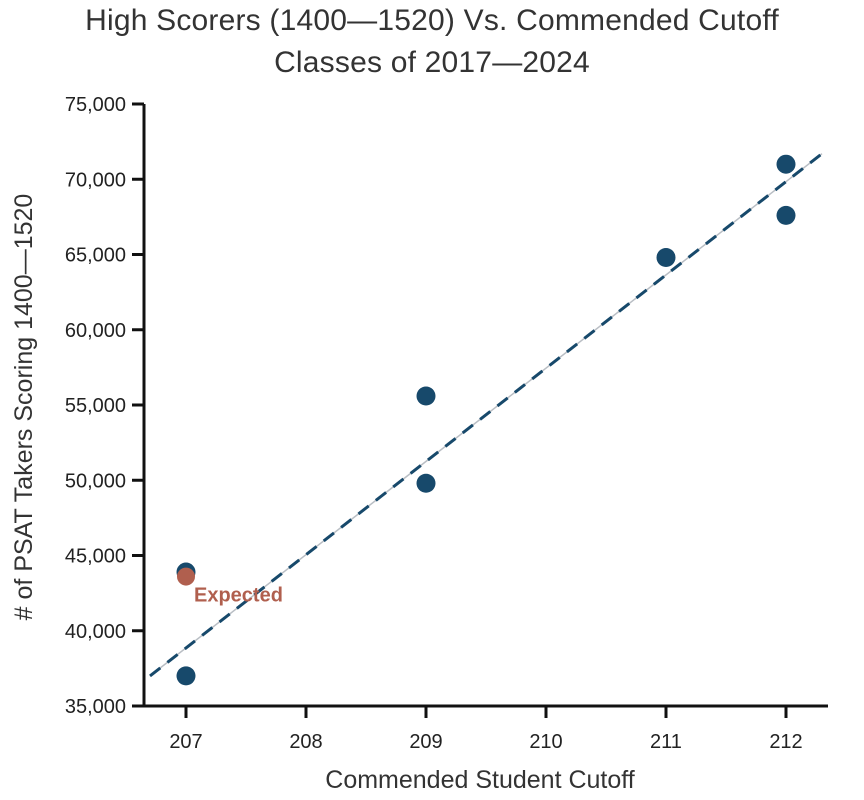  Describe the element at coordinates (666, 742) in the screenshot. I see `x-tick-label: 211` at that location.